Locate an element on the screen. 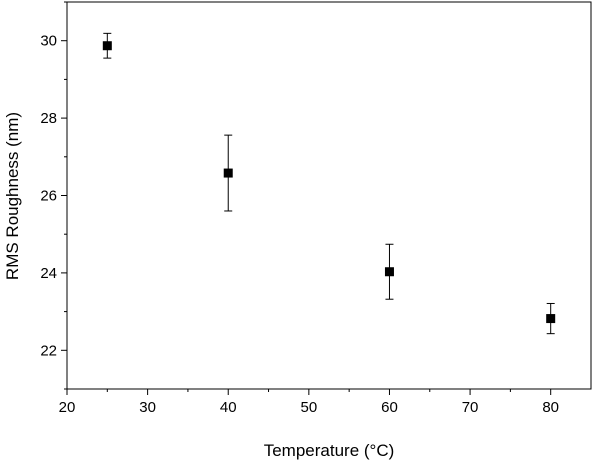 The height and width of the screenshot is (464, 593). y-tick-label: 22 is located at coordinates (48, 350).